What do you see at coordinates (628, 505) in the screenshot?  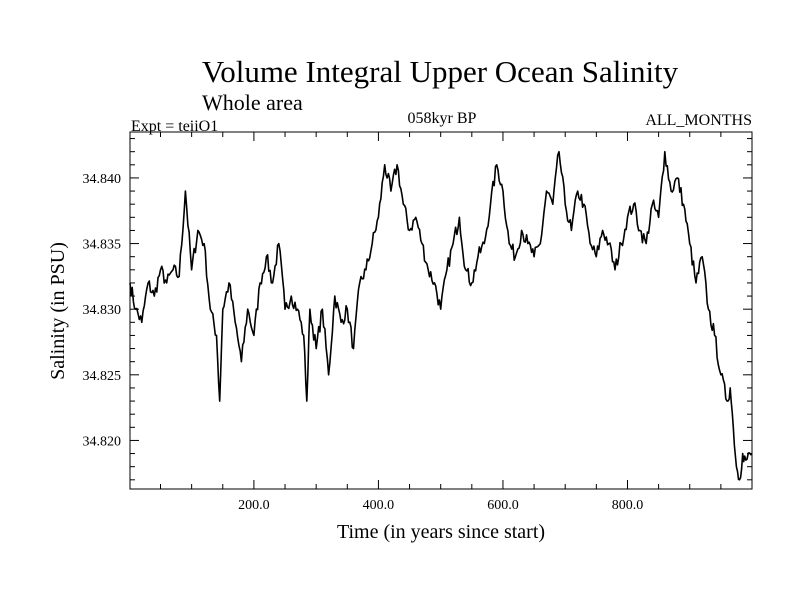 I see `x-tick-label: 800.0` at bounding box center [628, 505].